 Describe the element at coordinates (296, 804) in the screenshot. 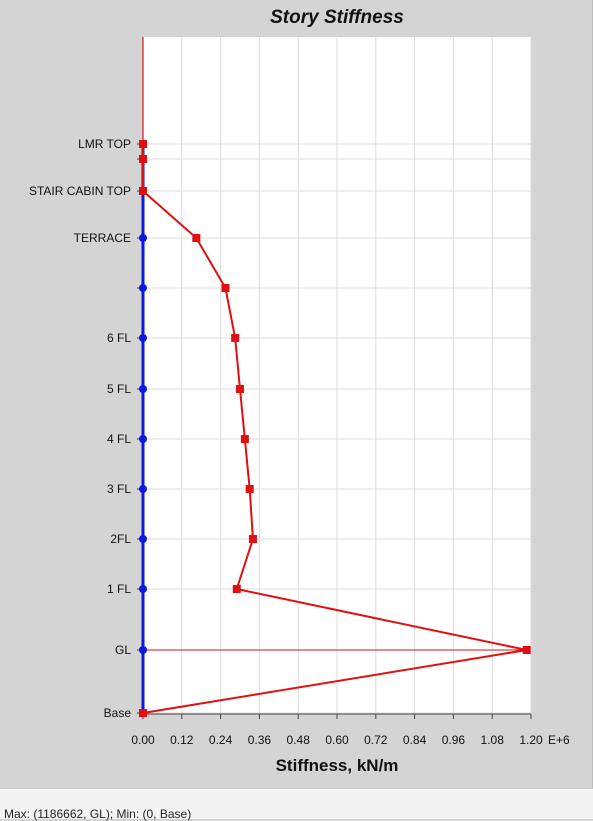

I see `status-bar: Max: (1186662, GL); Min: (0, Base)` at that location.